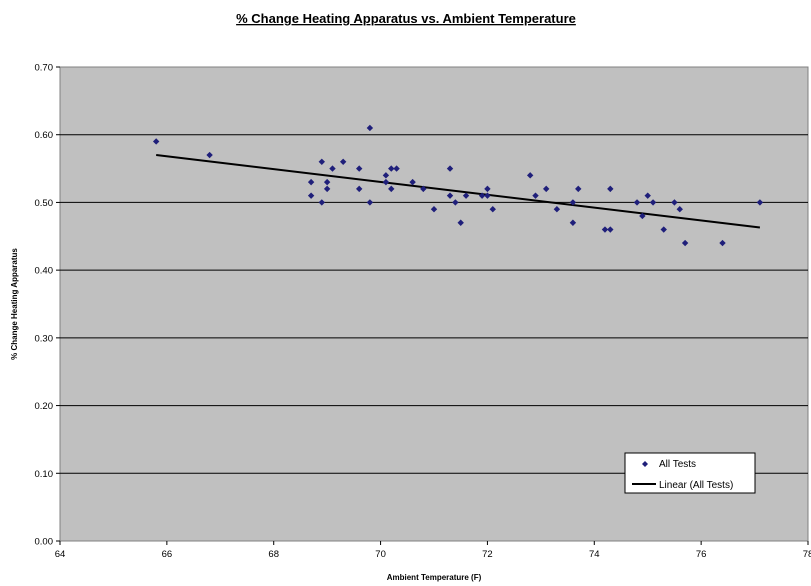 This screenshot has height=586, width=811. What do you see at coordinates (645, 464) in the screenshot?
I see `legend-marker-diamond` at bounding box center [645, 464].